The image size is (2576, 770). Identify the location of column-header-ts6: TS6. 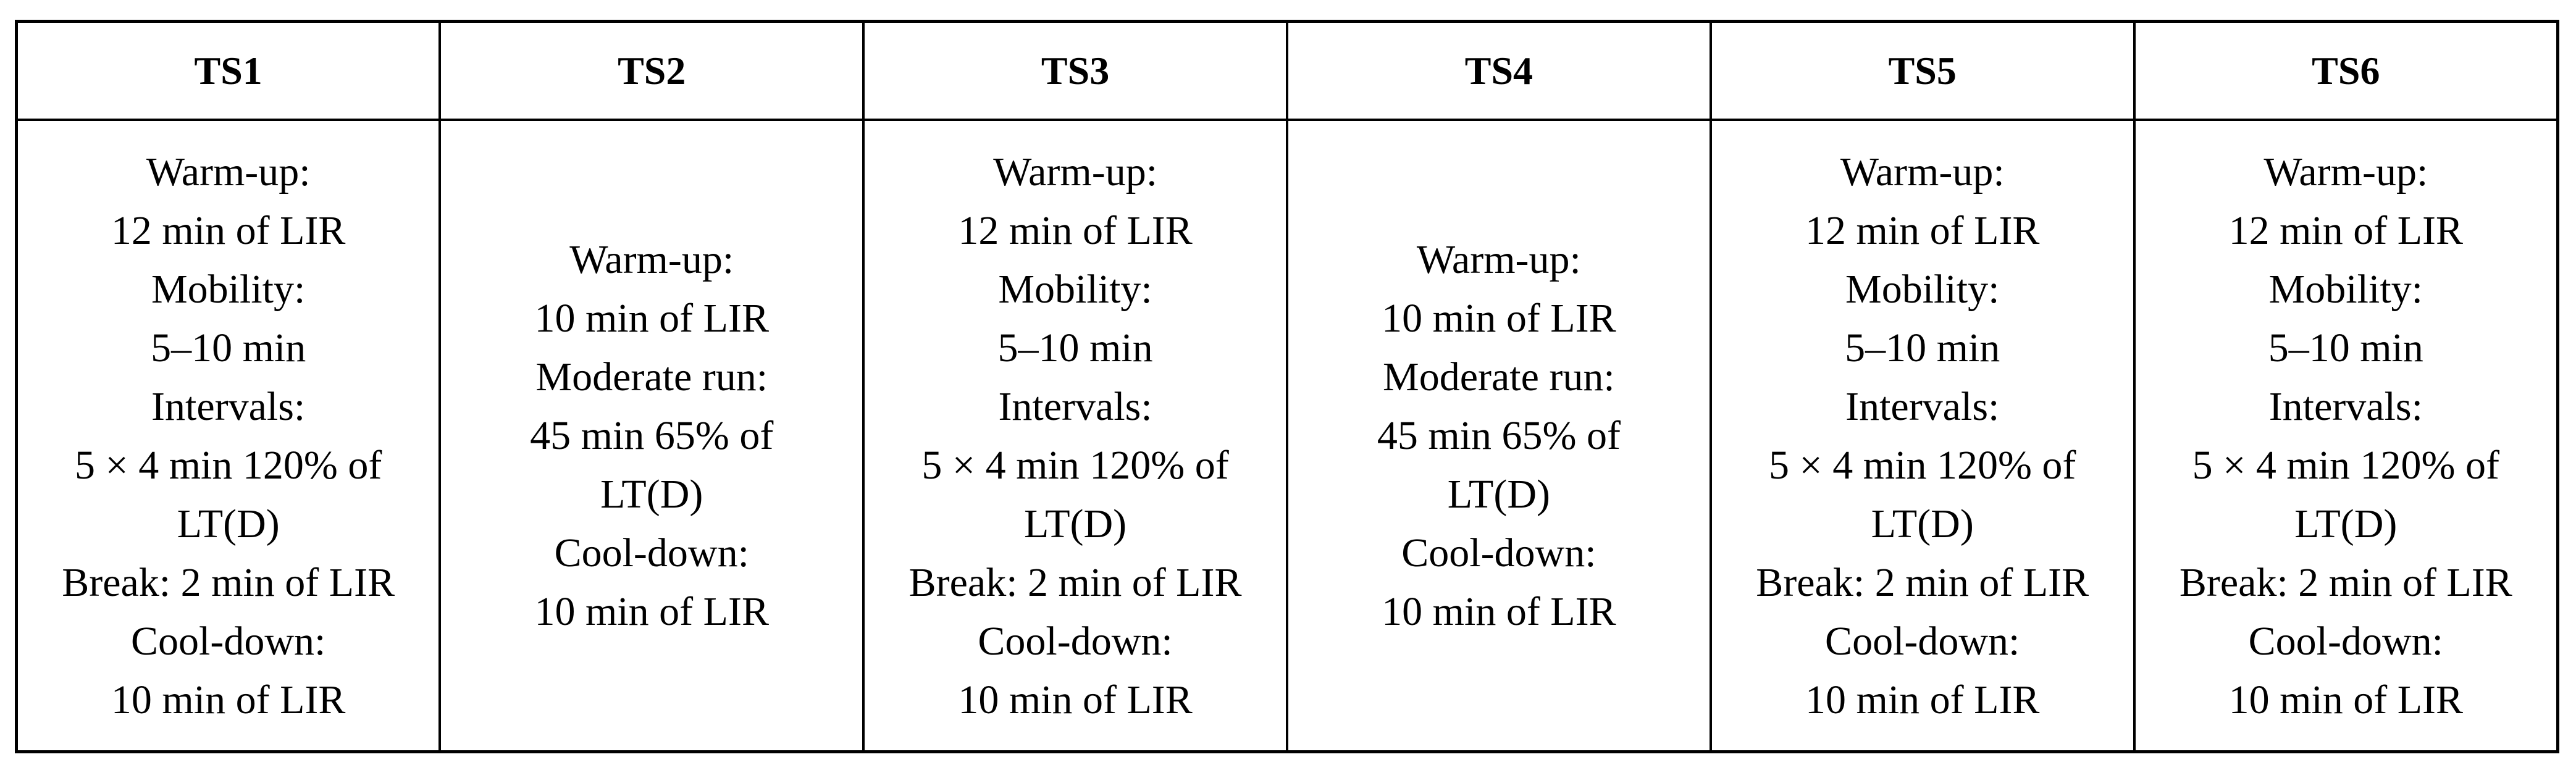
(2346, 70).